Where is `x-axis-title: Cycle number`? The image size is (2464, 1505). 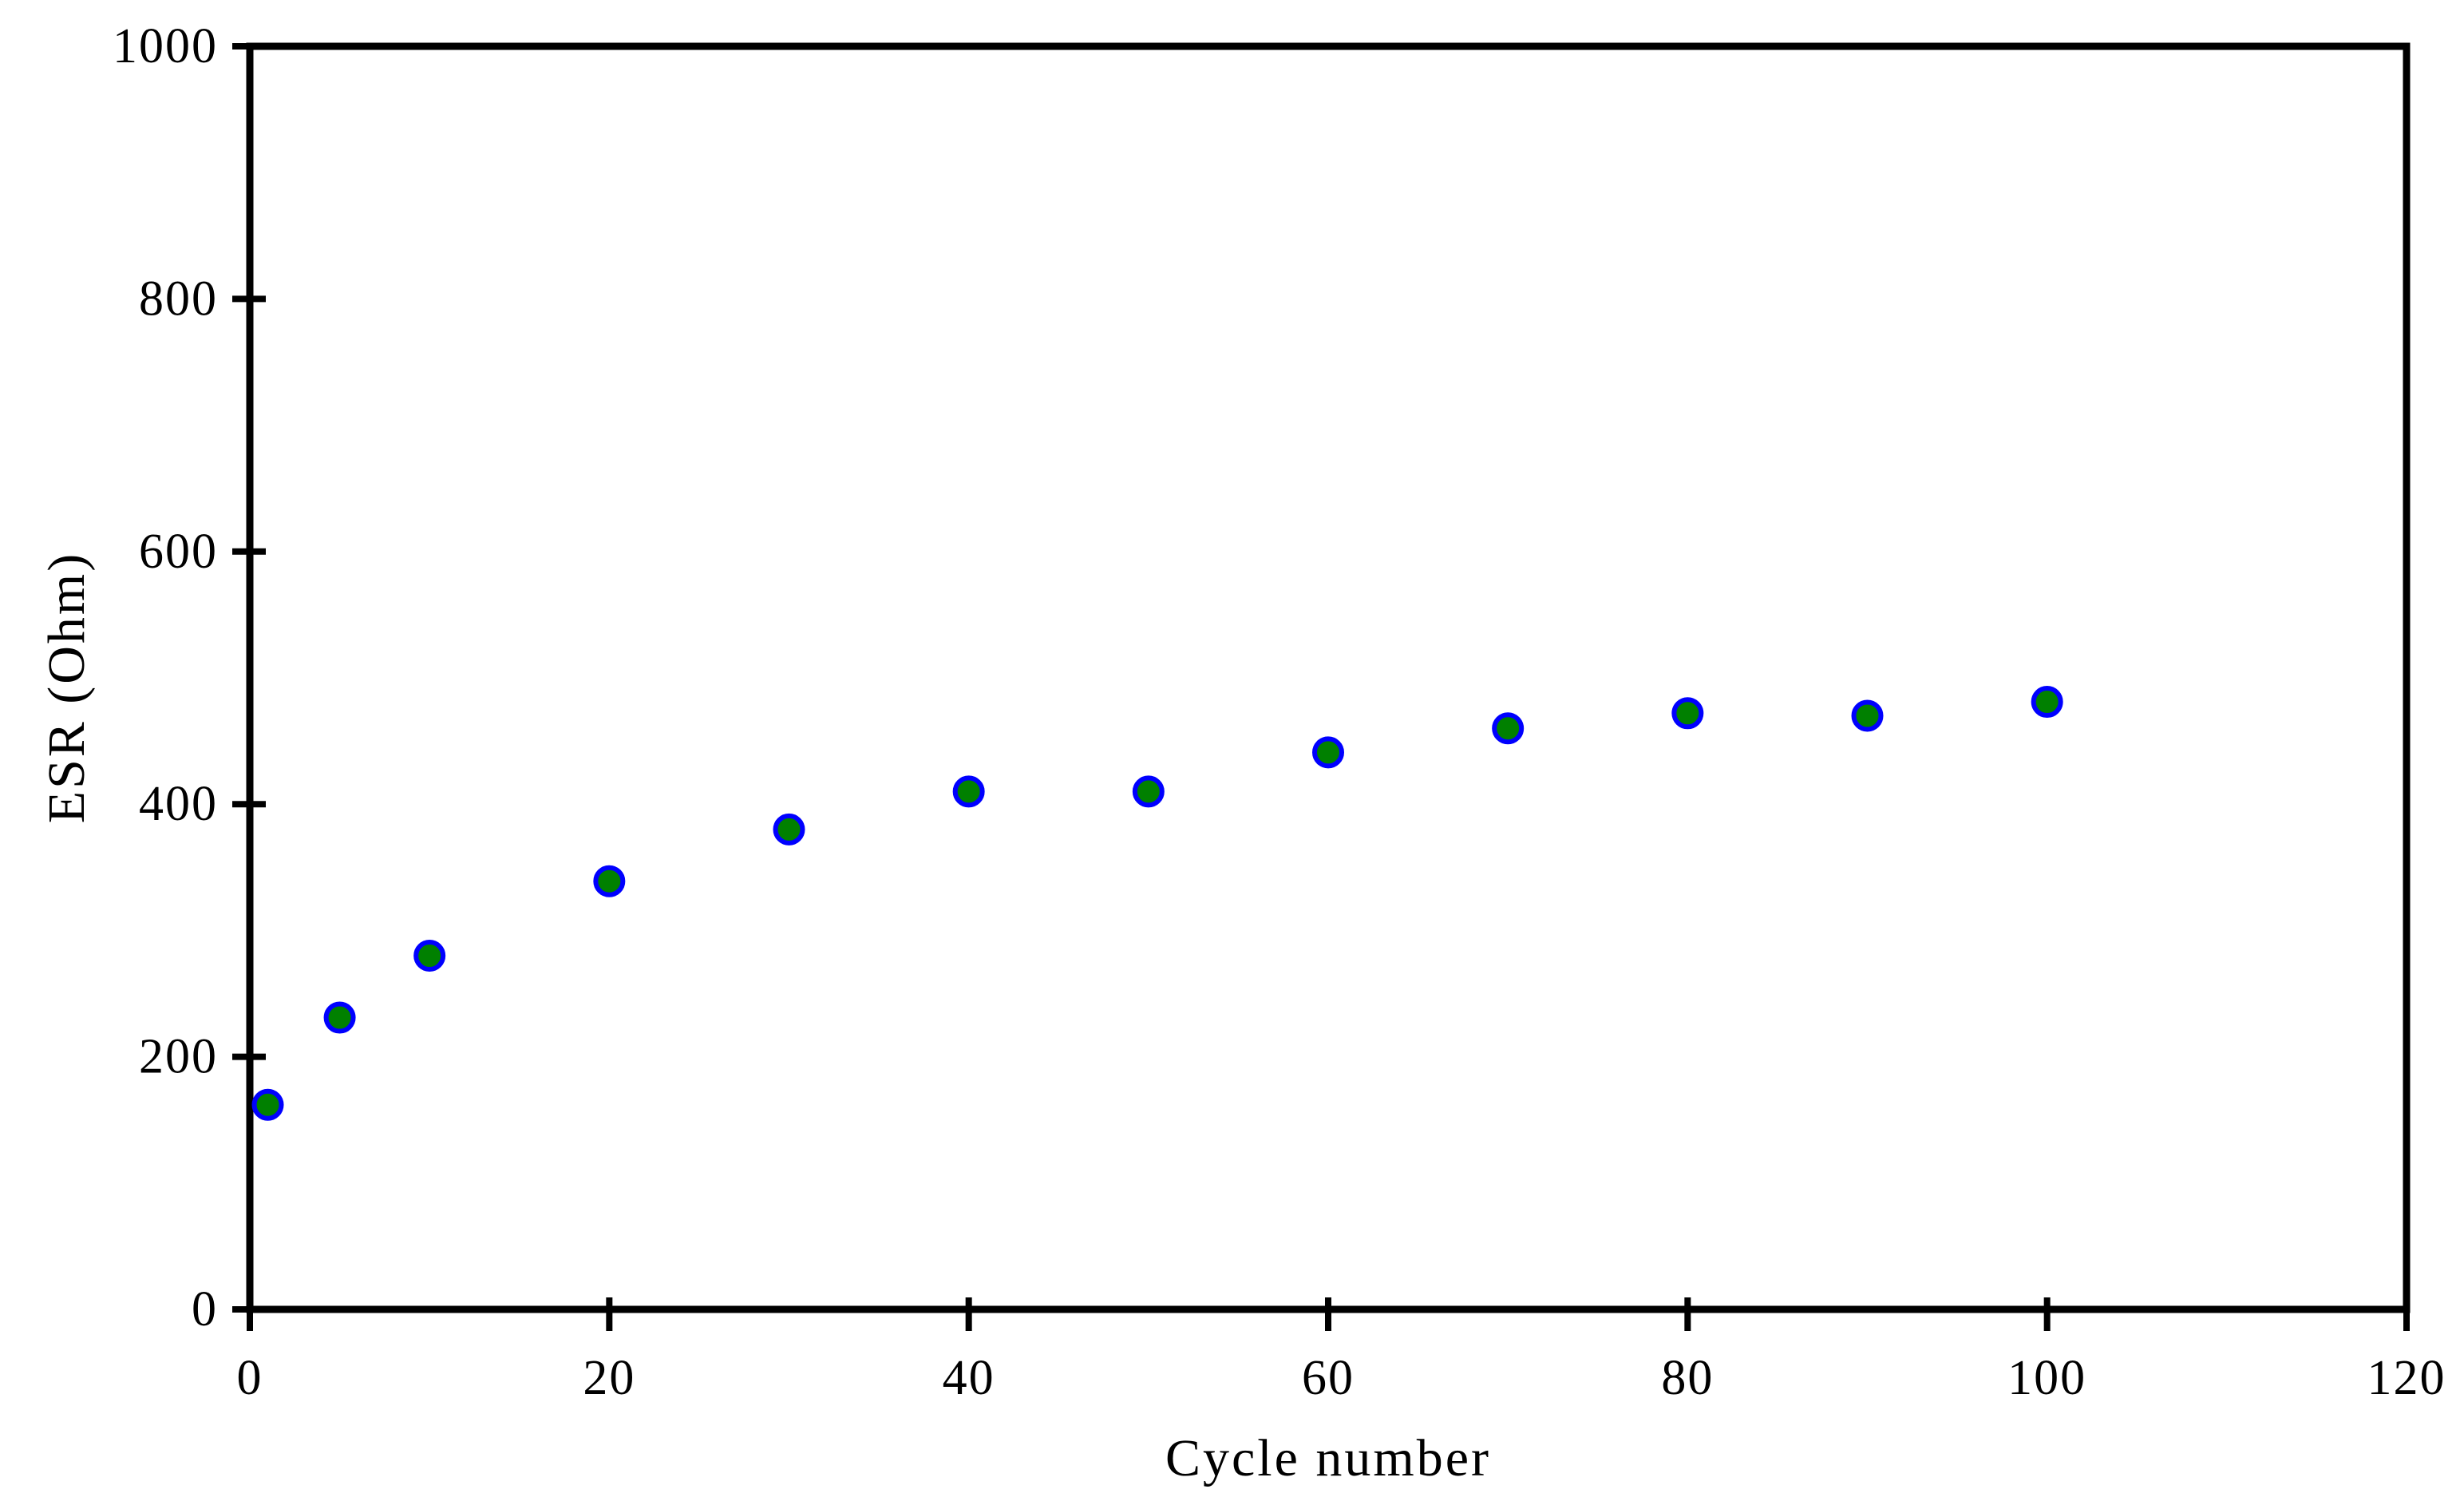
x-axis-title: Cycle number is located at coordinates (1328, 1458).